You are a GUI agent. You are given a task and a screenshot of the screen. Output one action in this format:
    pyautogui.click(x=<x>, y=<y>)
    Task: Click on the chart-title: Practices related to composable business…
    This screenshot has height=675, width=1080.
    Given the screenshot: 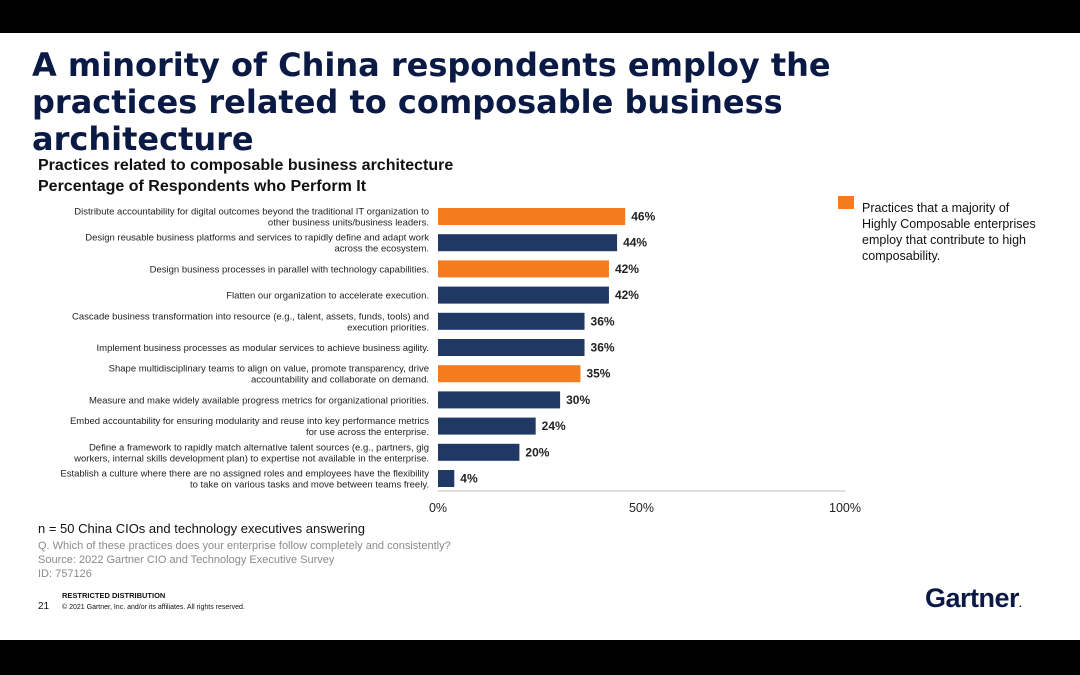 What is the action you would take?
    pyautogui.click(x=246, y=165)
    